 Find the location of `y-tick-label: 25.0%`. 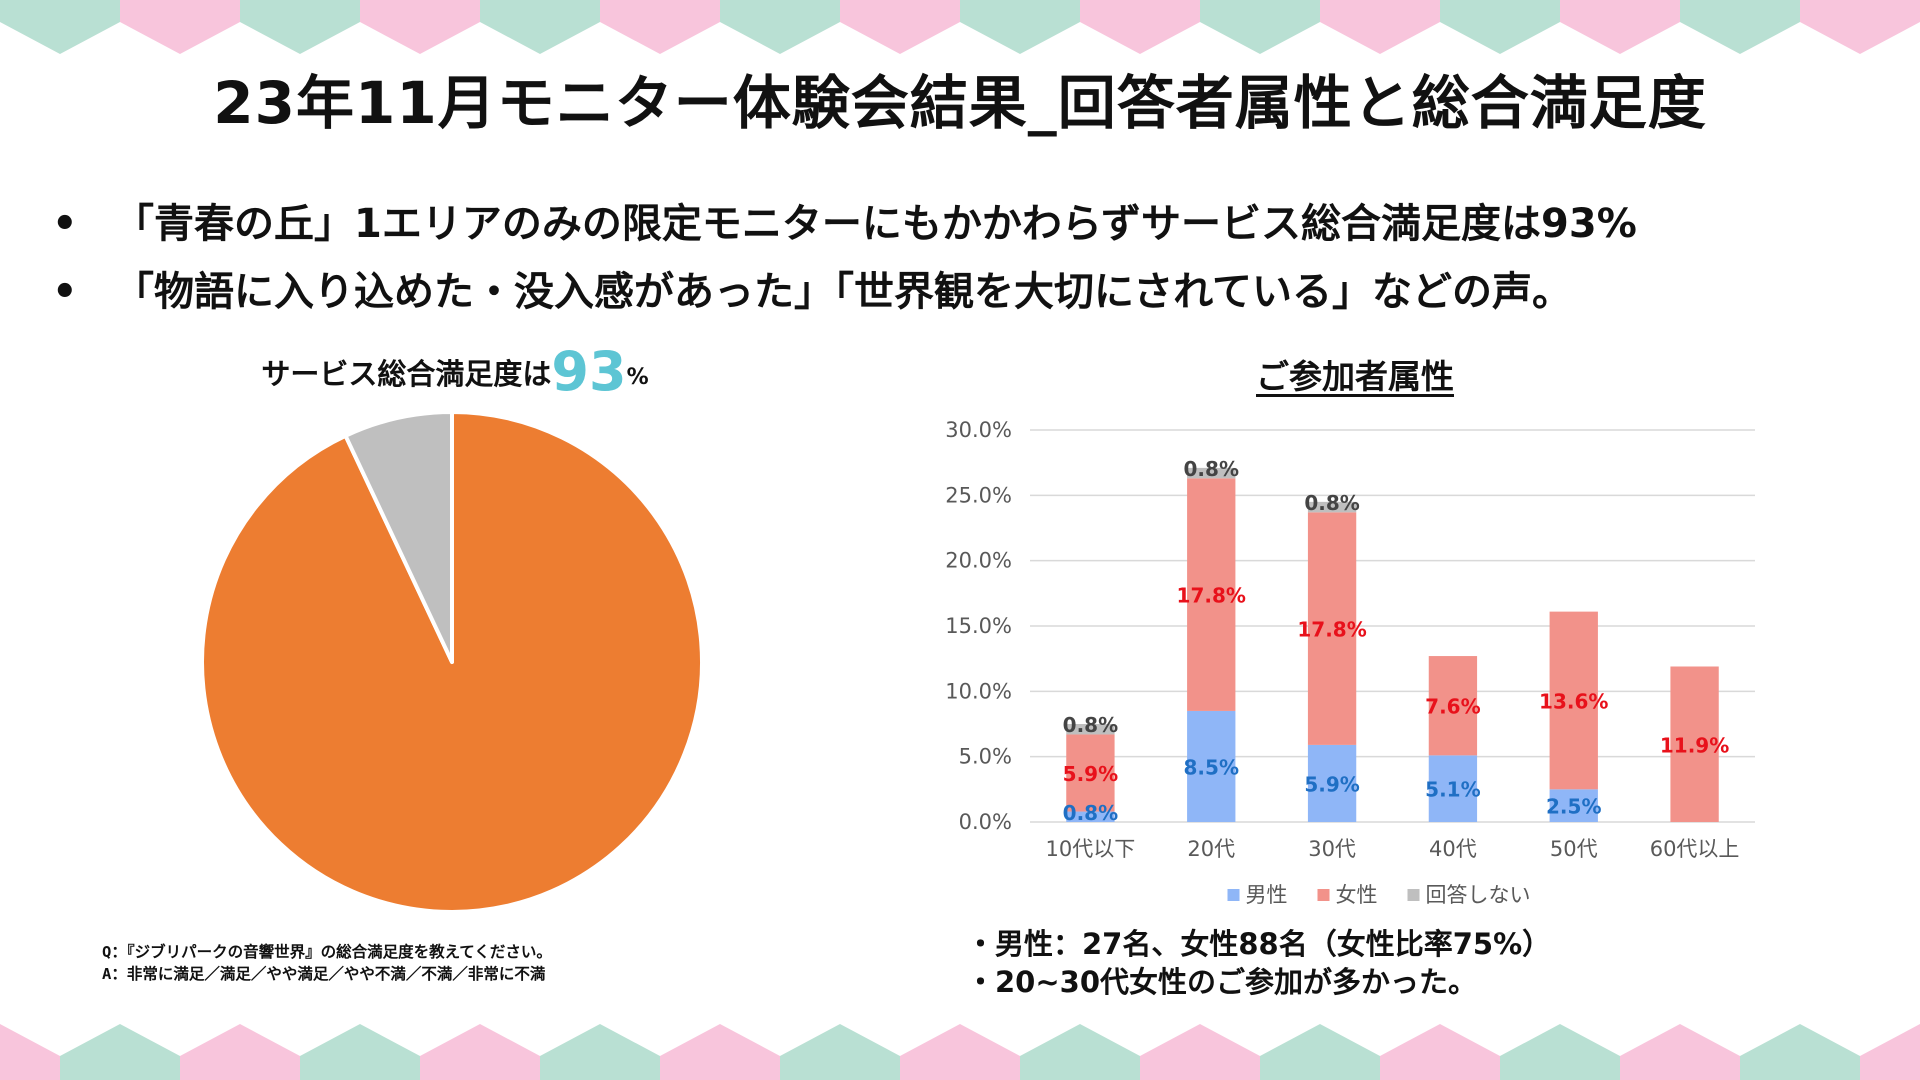

y-tick-label: 25.0% is located at coordinates (978, 495).